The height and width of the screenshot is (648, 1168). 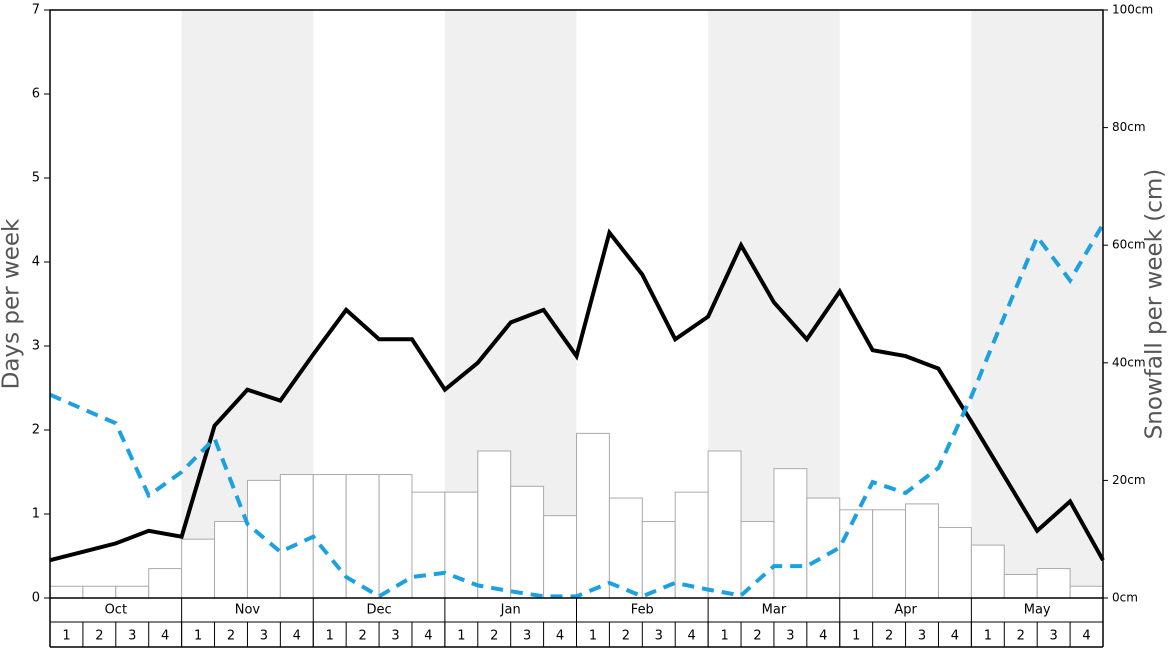 I want to click on y-tick-label: 2, so click(x=36, y=430).